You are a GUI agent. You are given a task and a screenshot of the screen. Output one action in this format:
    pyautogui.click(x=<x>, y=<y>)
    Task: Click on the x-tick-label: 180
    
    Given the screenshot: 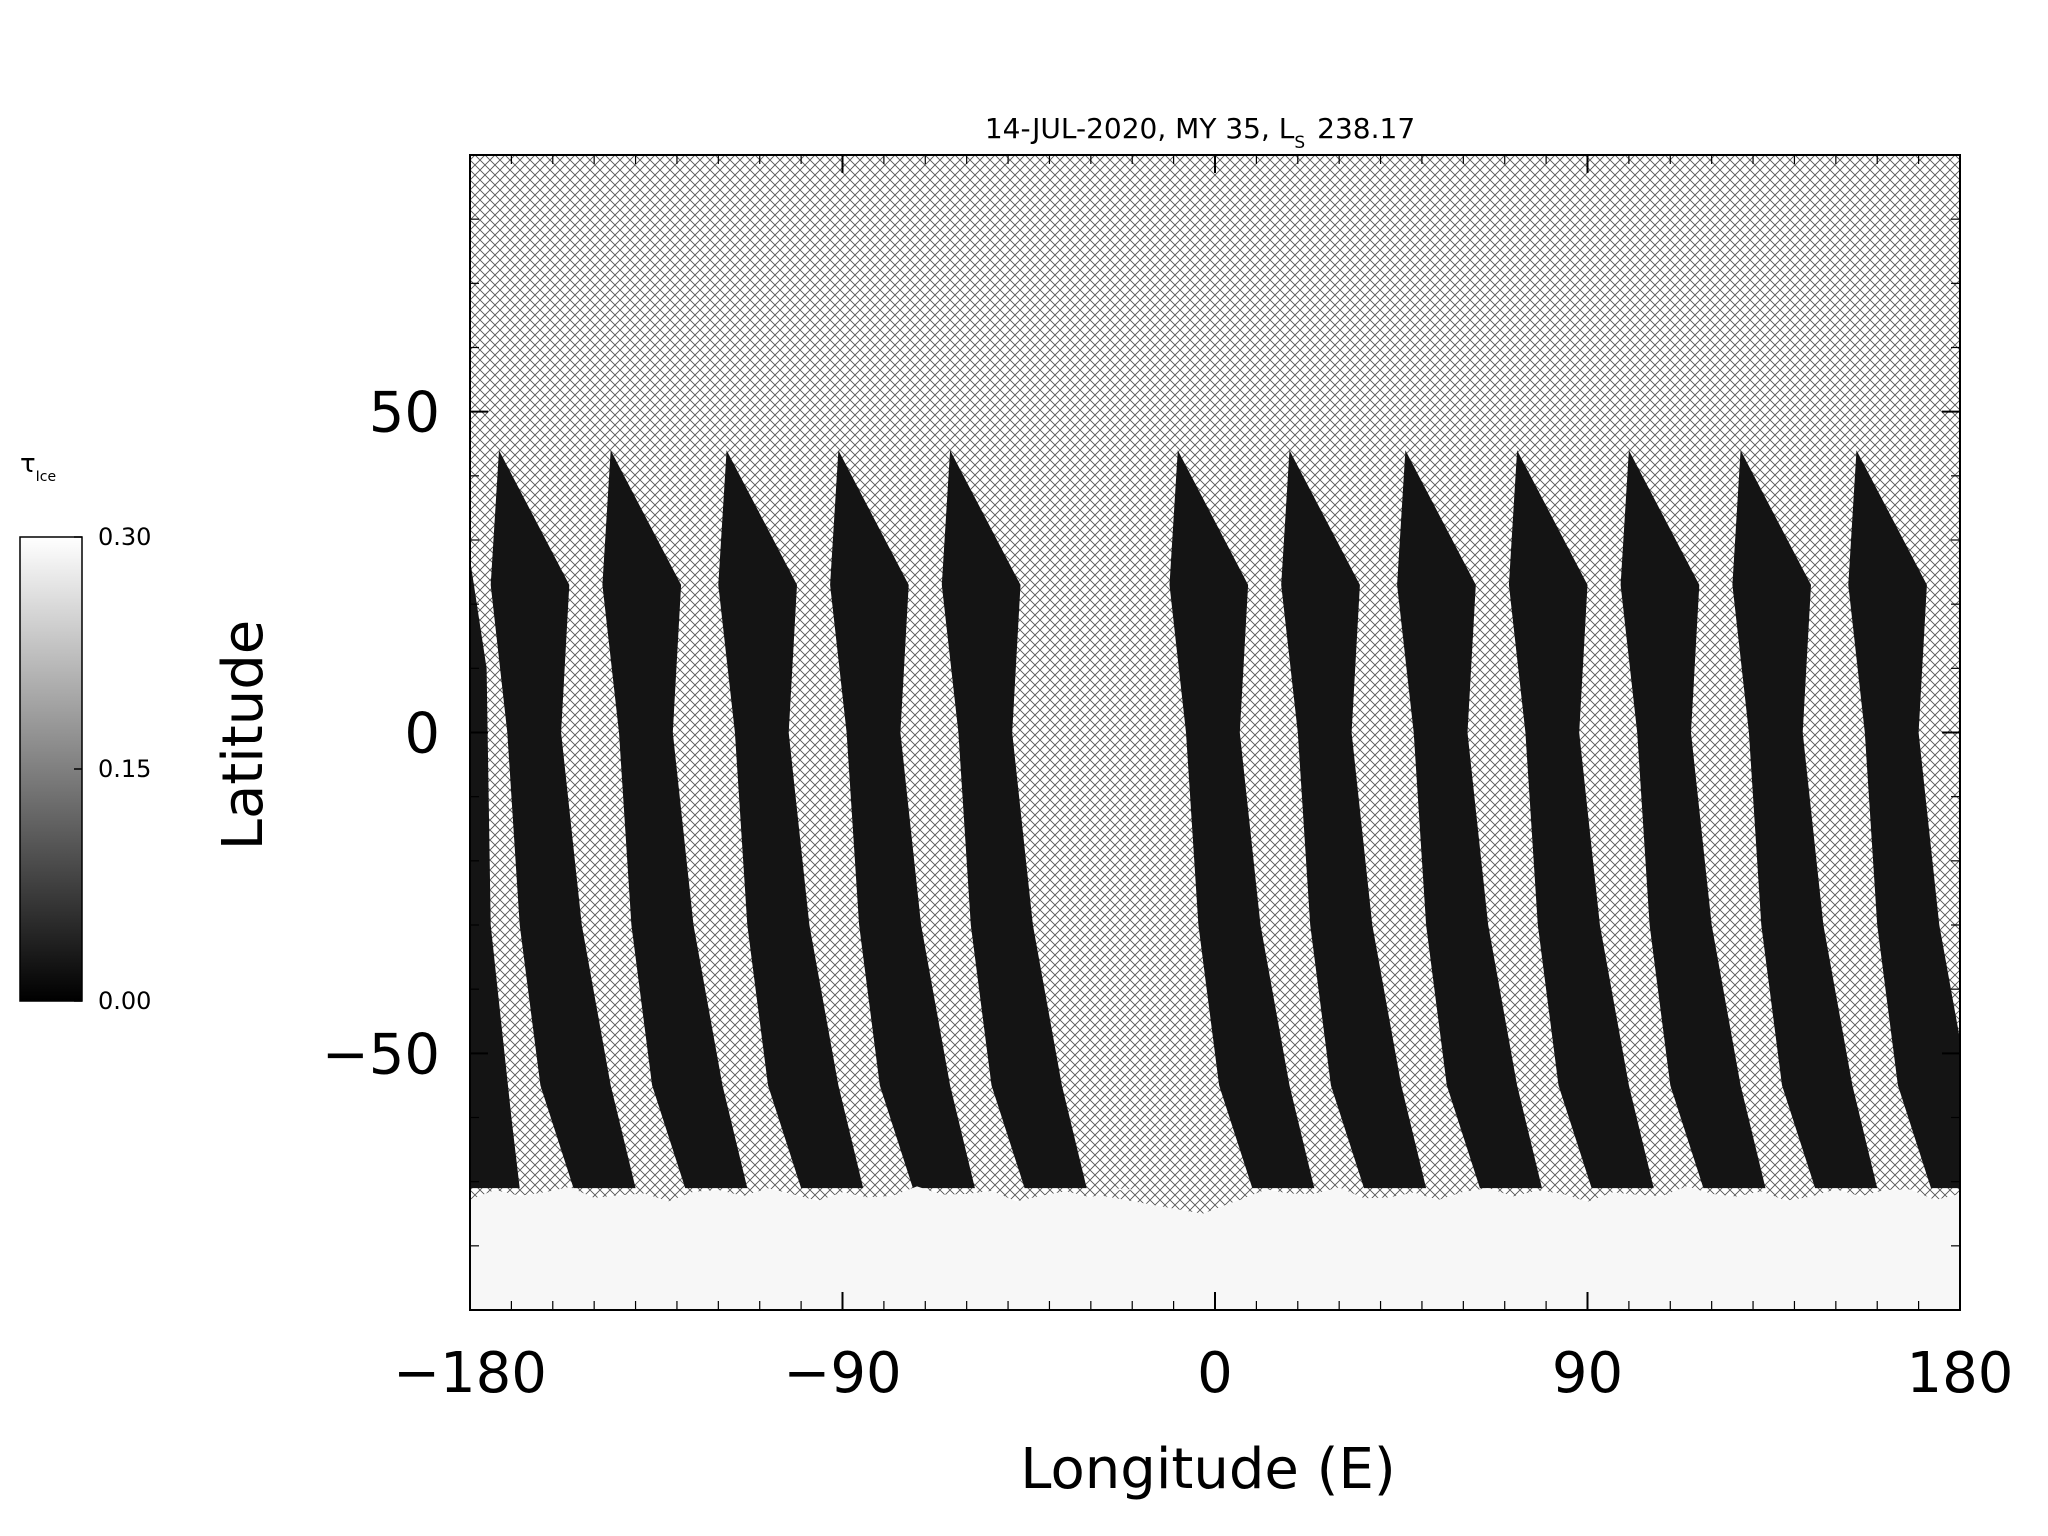 What is the action you would take?
    pyautogui.click(x=1960, y=1373)
    